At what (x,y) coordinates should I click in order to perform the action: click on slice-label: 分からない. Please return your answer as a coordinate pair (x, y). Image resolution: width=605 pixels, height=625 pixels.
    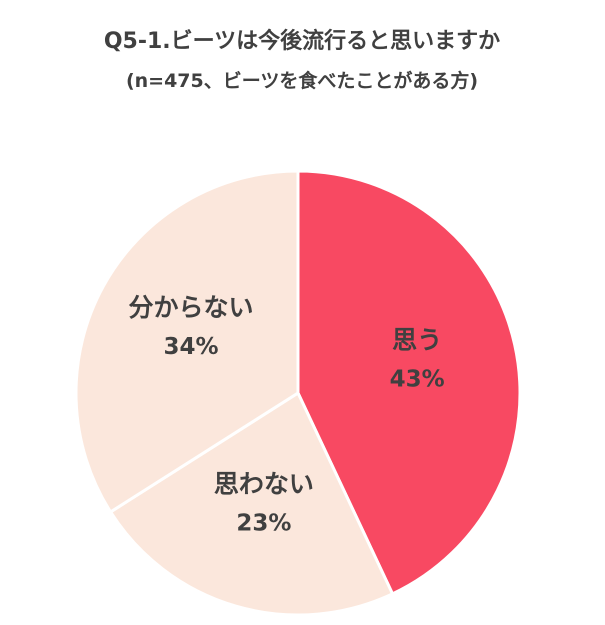
    Looking at the image, I should click on (190, 307).